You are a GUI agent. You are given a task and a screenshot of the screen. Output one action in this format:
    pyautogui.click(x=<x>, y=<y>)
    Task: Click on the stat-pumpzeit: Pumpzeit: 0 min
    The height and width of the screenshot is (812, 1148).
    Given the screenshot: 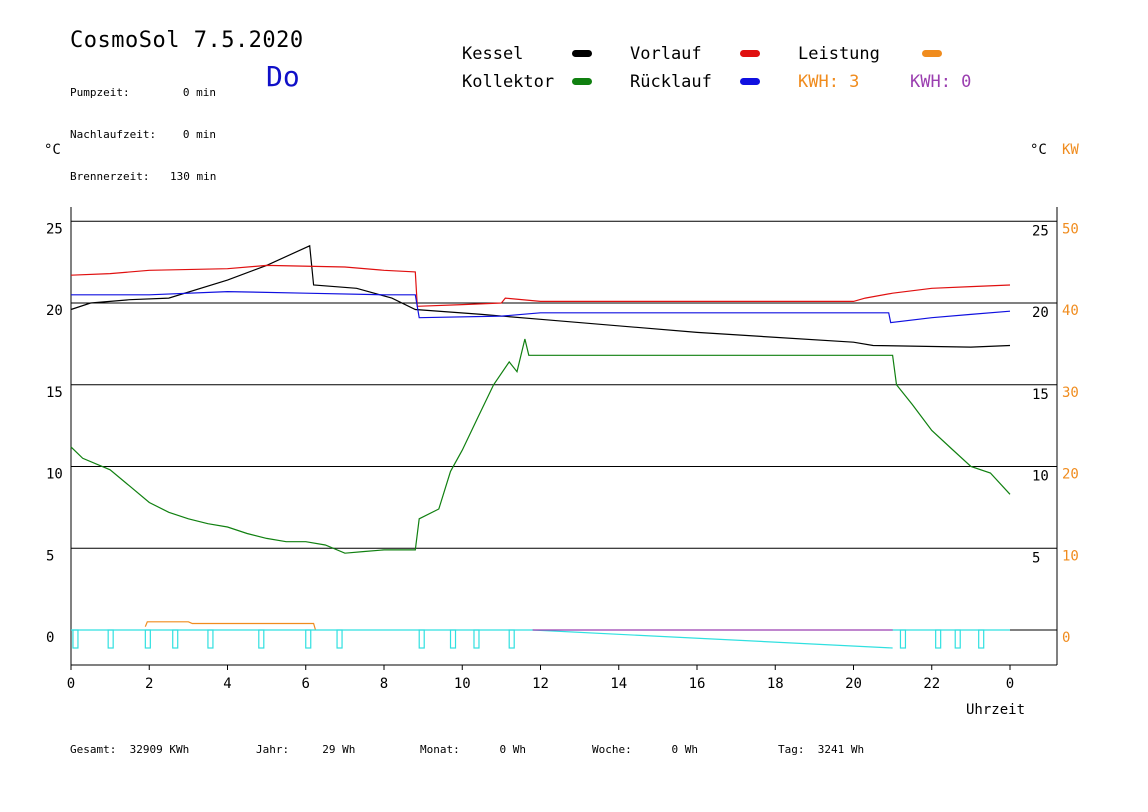 What is the action you would take?
    pyautogui.click(x=143, y=92)
    